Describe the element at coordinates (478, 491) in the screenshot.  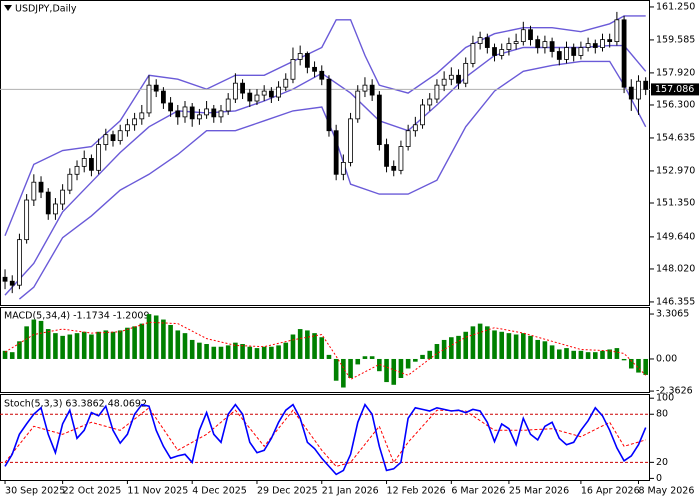
I see `x-tick-label: 6 Mar 2026` at that location.